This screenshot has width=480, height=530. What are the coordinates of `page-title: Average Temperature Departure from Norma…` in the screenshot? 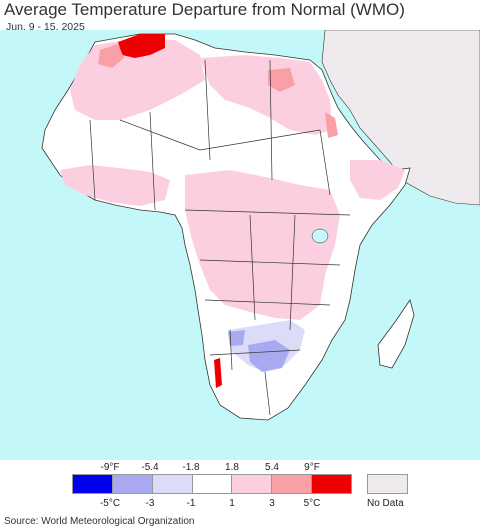 It's located at (204, 9).